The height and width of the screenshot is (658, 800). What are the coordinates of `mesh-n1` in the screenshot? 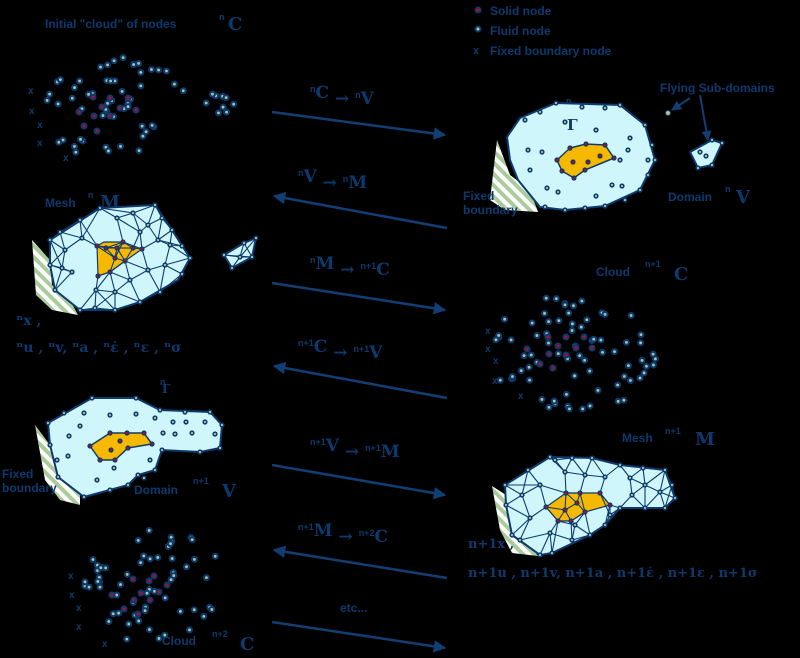 It's located at (585, 506).